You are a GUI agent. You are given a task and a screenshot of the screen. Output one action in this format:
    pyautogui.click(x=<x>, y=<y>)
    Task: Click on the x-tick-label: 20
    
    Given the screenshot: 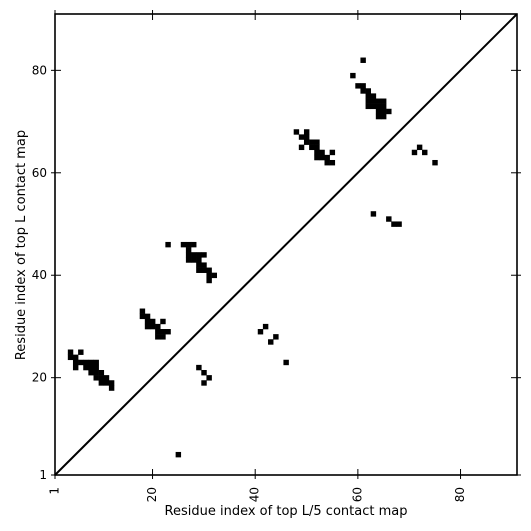 What is the action you would take?
    pyautogui.click(x=152, y=494)
    